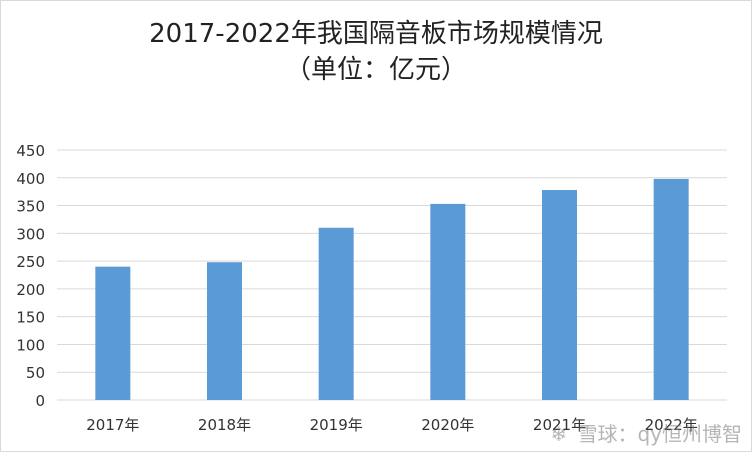 The height and width of the screenshot is (452, 752). What do you see at coordinates (112, 425) in the screenshot?
I see `x-tick-label: 2017年` at bounding box center [112, 425].